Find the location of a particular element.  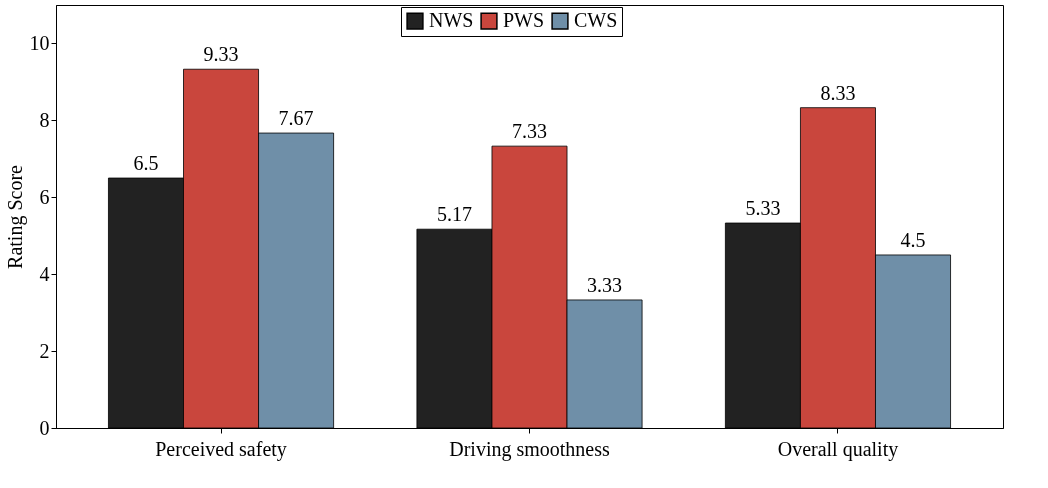

data-label: 9.33 is located at coordinates (221, 54).